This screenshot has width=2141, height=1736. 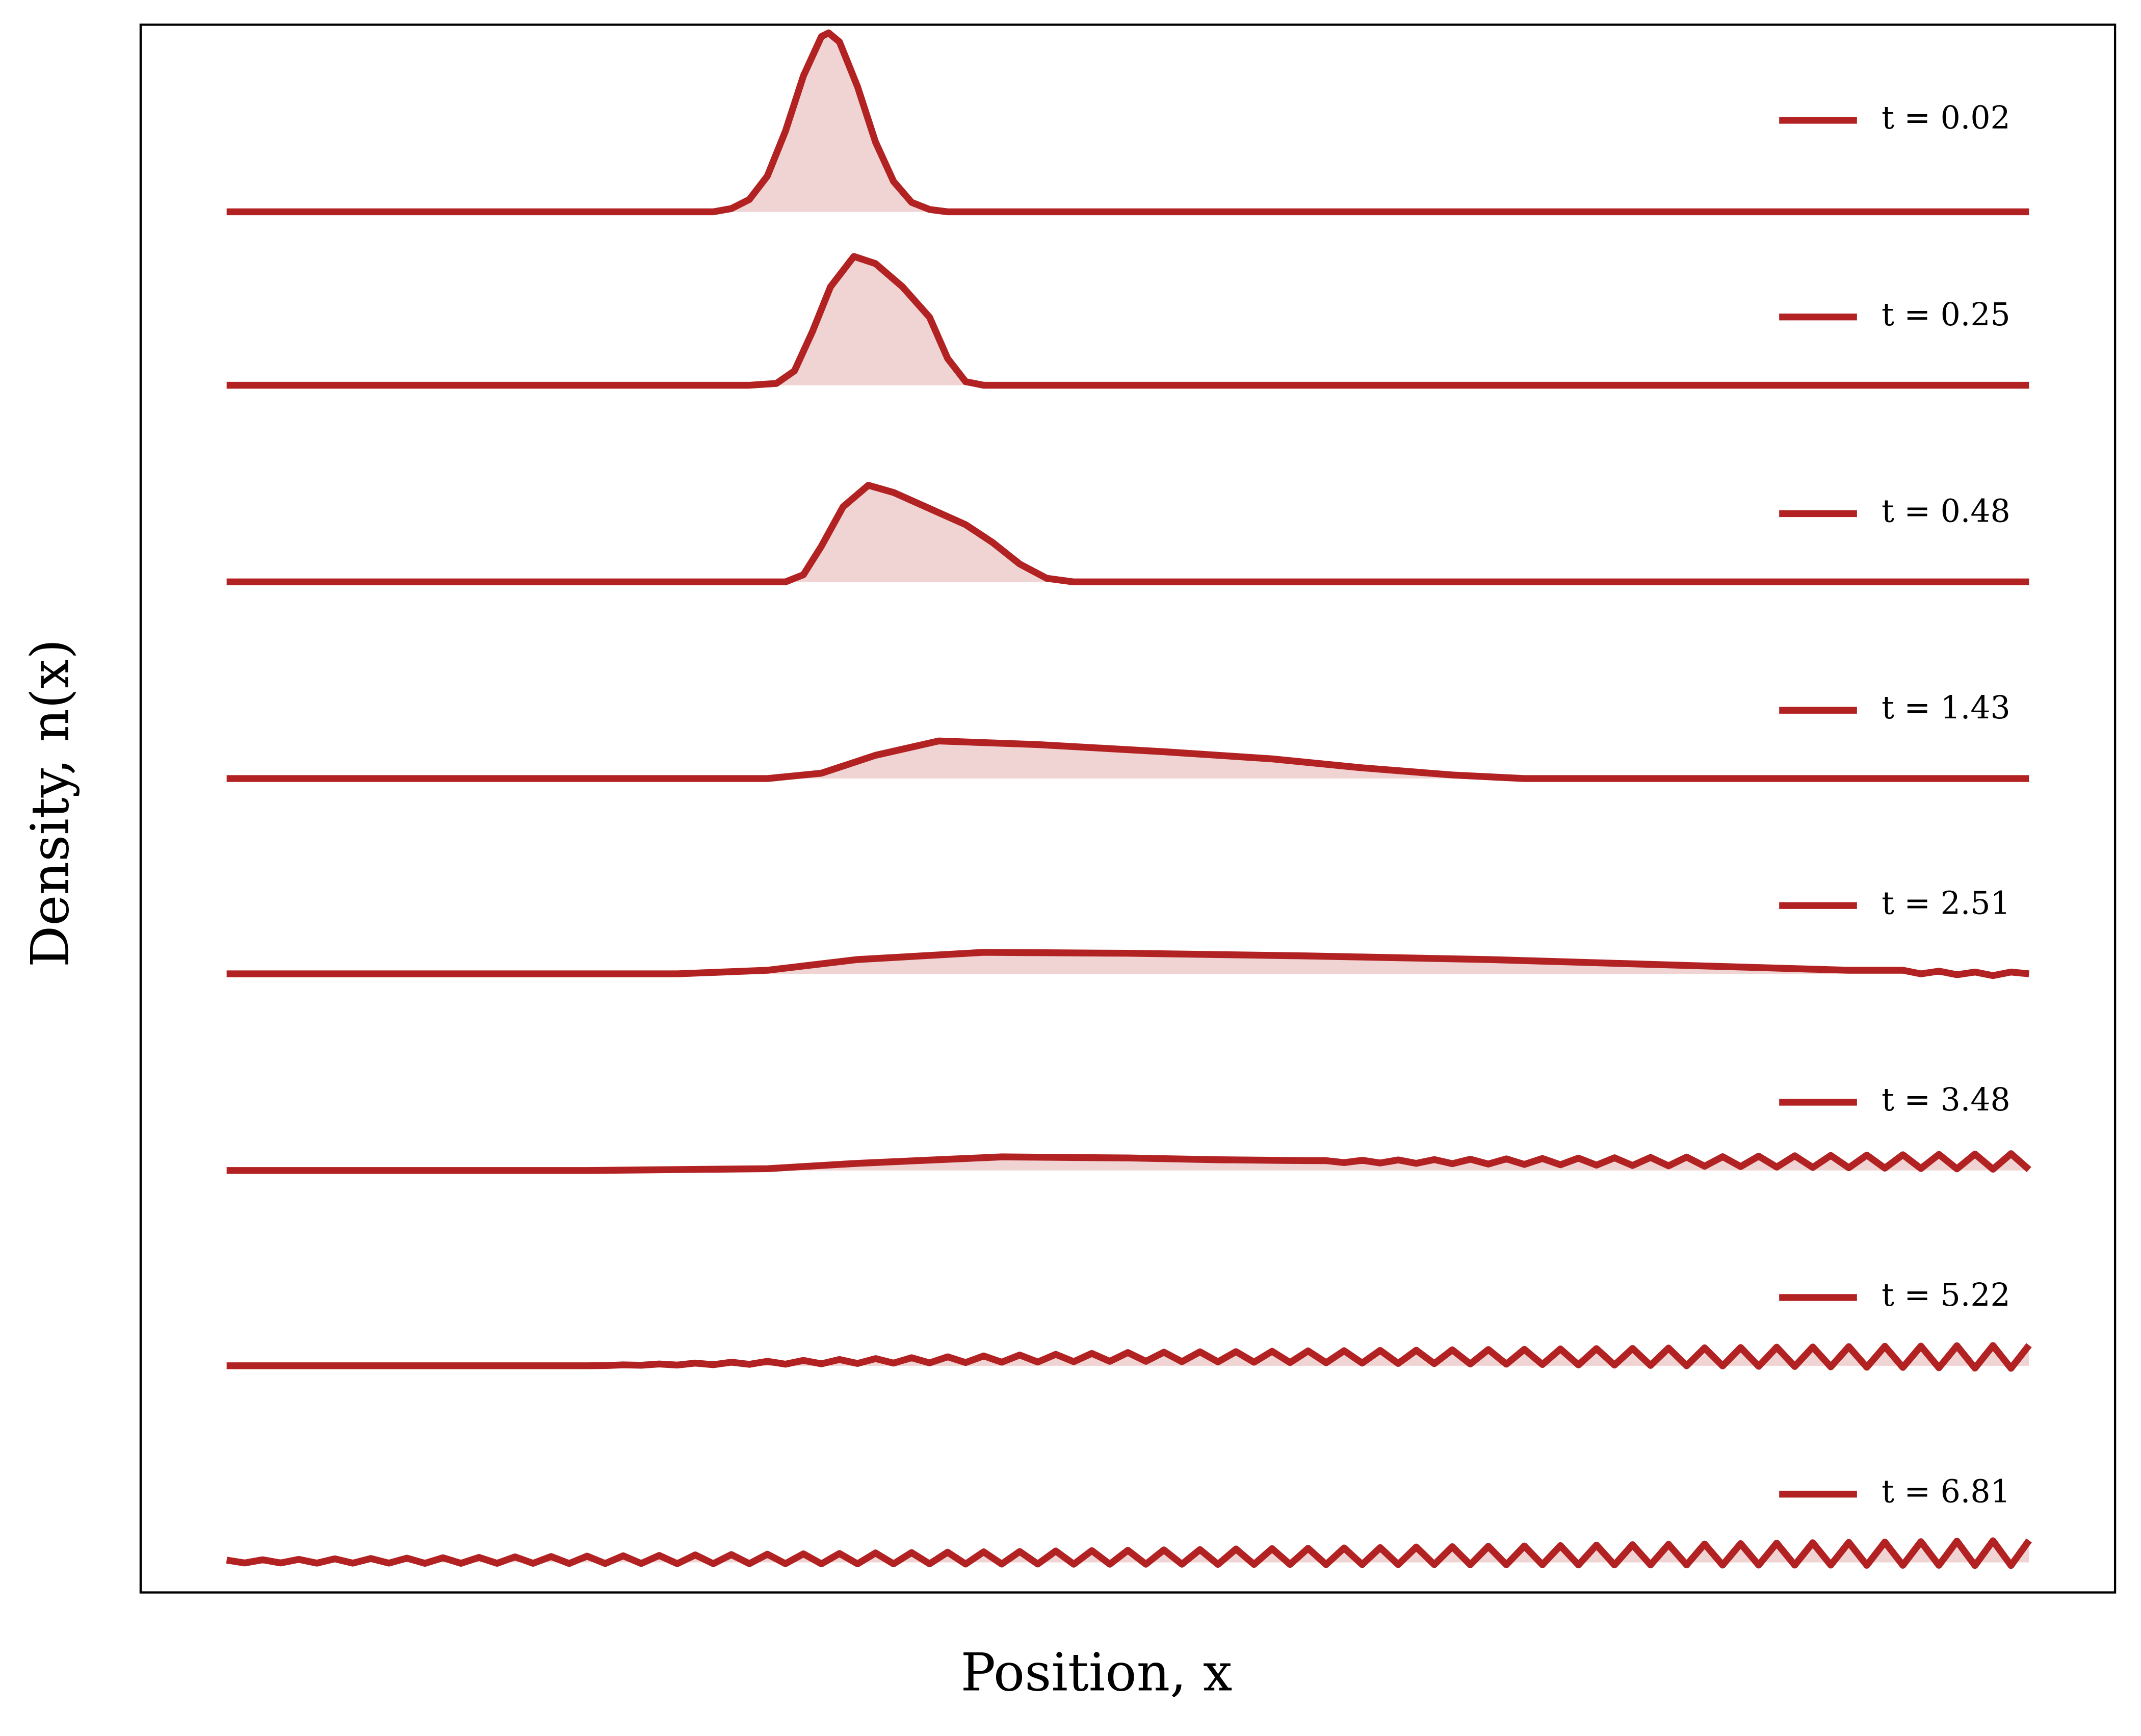 What do you see at coordinates (1946, 903) in the screenshot?
I see `legend-label: t = 2.51` at bounding box center [1946, 903].